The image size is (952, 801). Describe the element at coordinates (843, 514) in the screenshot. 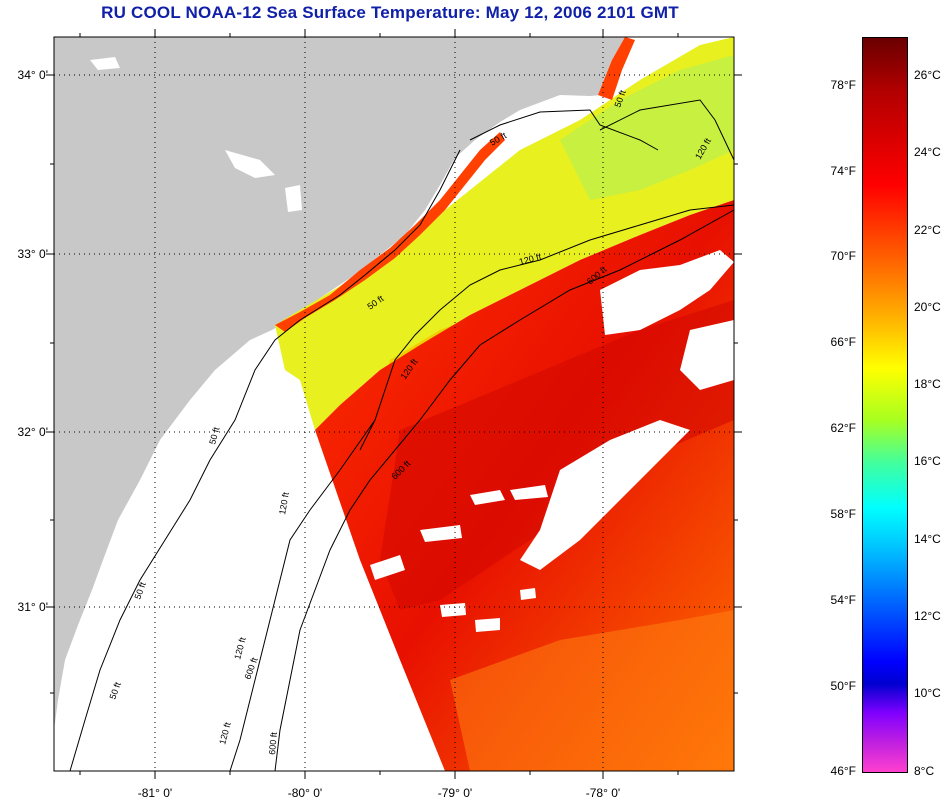

I see `fahrenheit-tick: 58°F` at that location.